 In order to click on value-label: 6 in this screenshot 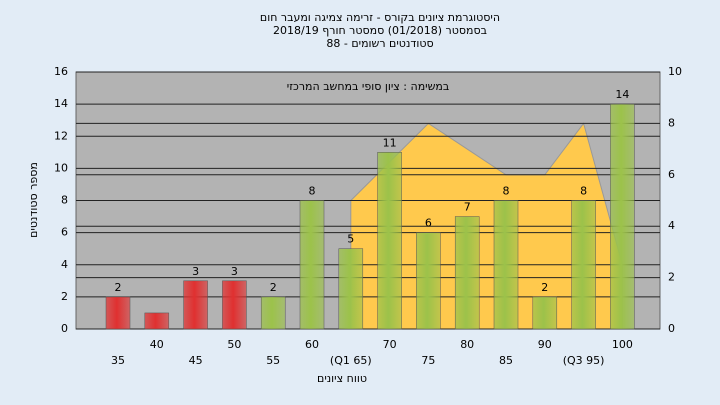, I will do `click(428, 223)`.